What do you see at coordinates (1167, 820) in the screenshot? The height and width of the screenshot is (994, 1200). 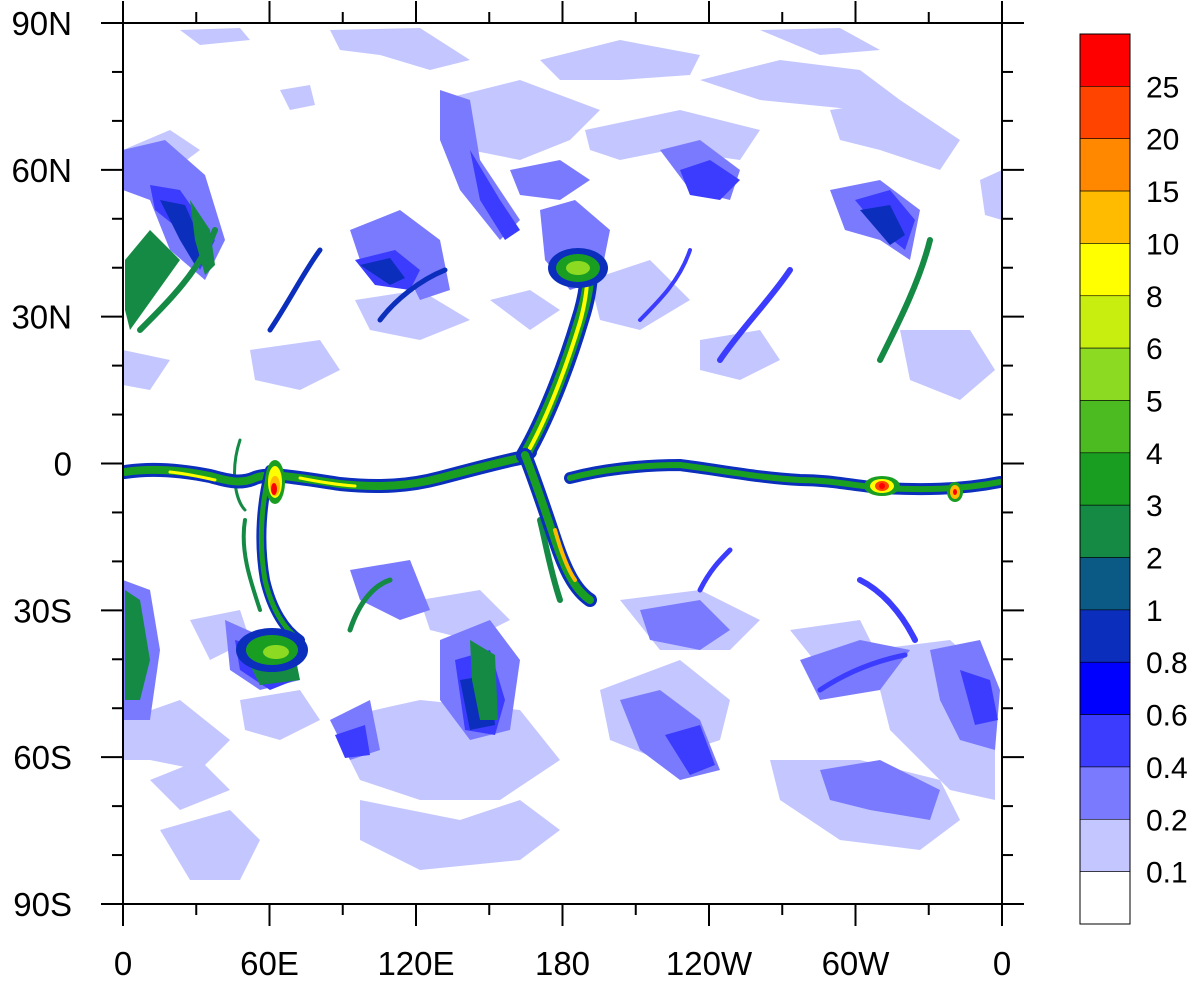 I see `colorbar-label: 0.2` at bounding box center [1167, 820].